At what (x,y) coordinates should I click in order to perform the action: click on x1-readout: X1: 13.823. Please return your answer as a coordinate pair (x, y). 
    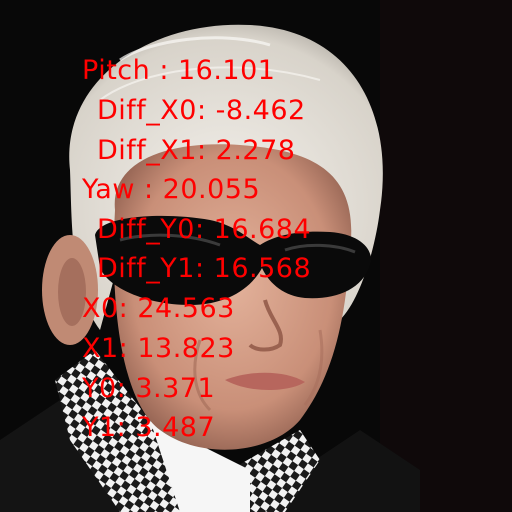
    Looking at the image, I should click on (158, 348).